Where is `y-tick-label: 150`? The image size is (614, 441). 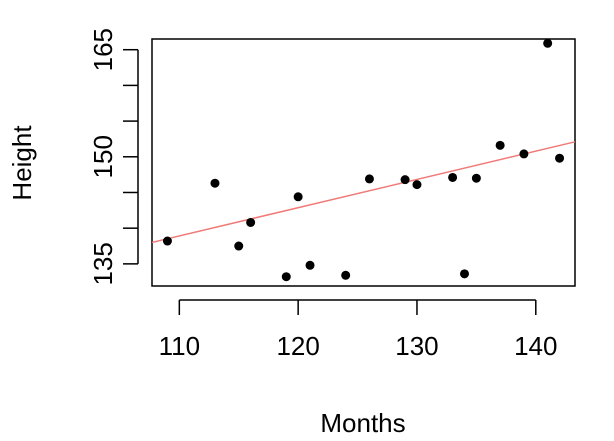
y-tick-label: 150 is located at coordinates (103, 156).